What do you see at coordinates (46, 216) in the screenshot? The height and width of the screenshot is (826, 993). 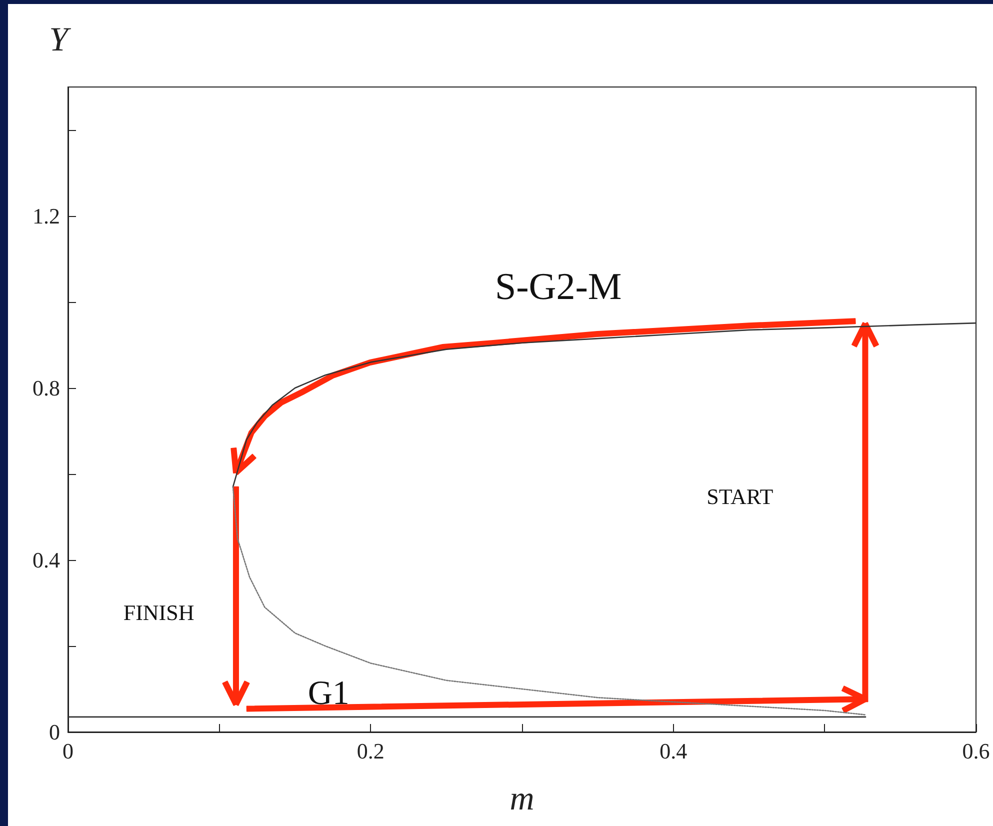 I see `y-tick-label: 1.2` at bounding box center [46, 216].